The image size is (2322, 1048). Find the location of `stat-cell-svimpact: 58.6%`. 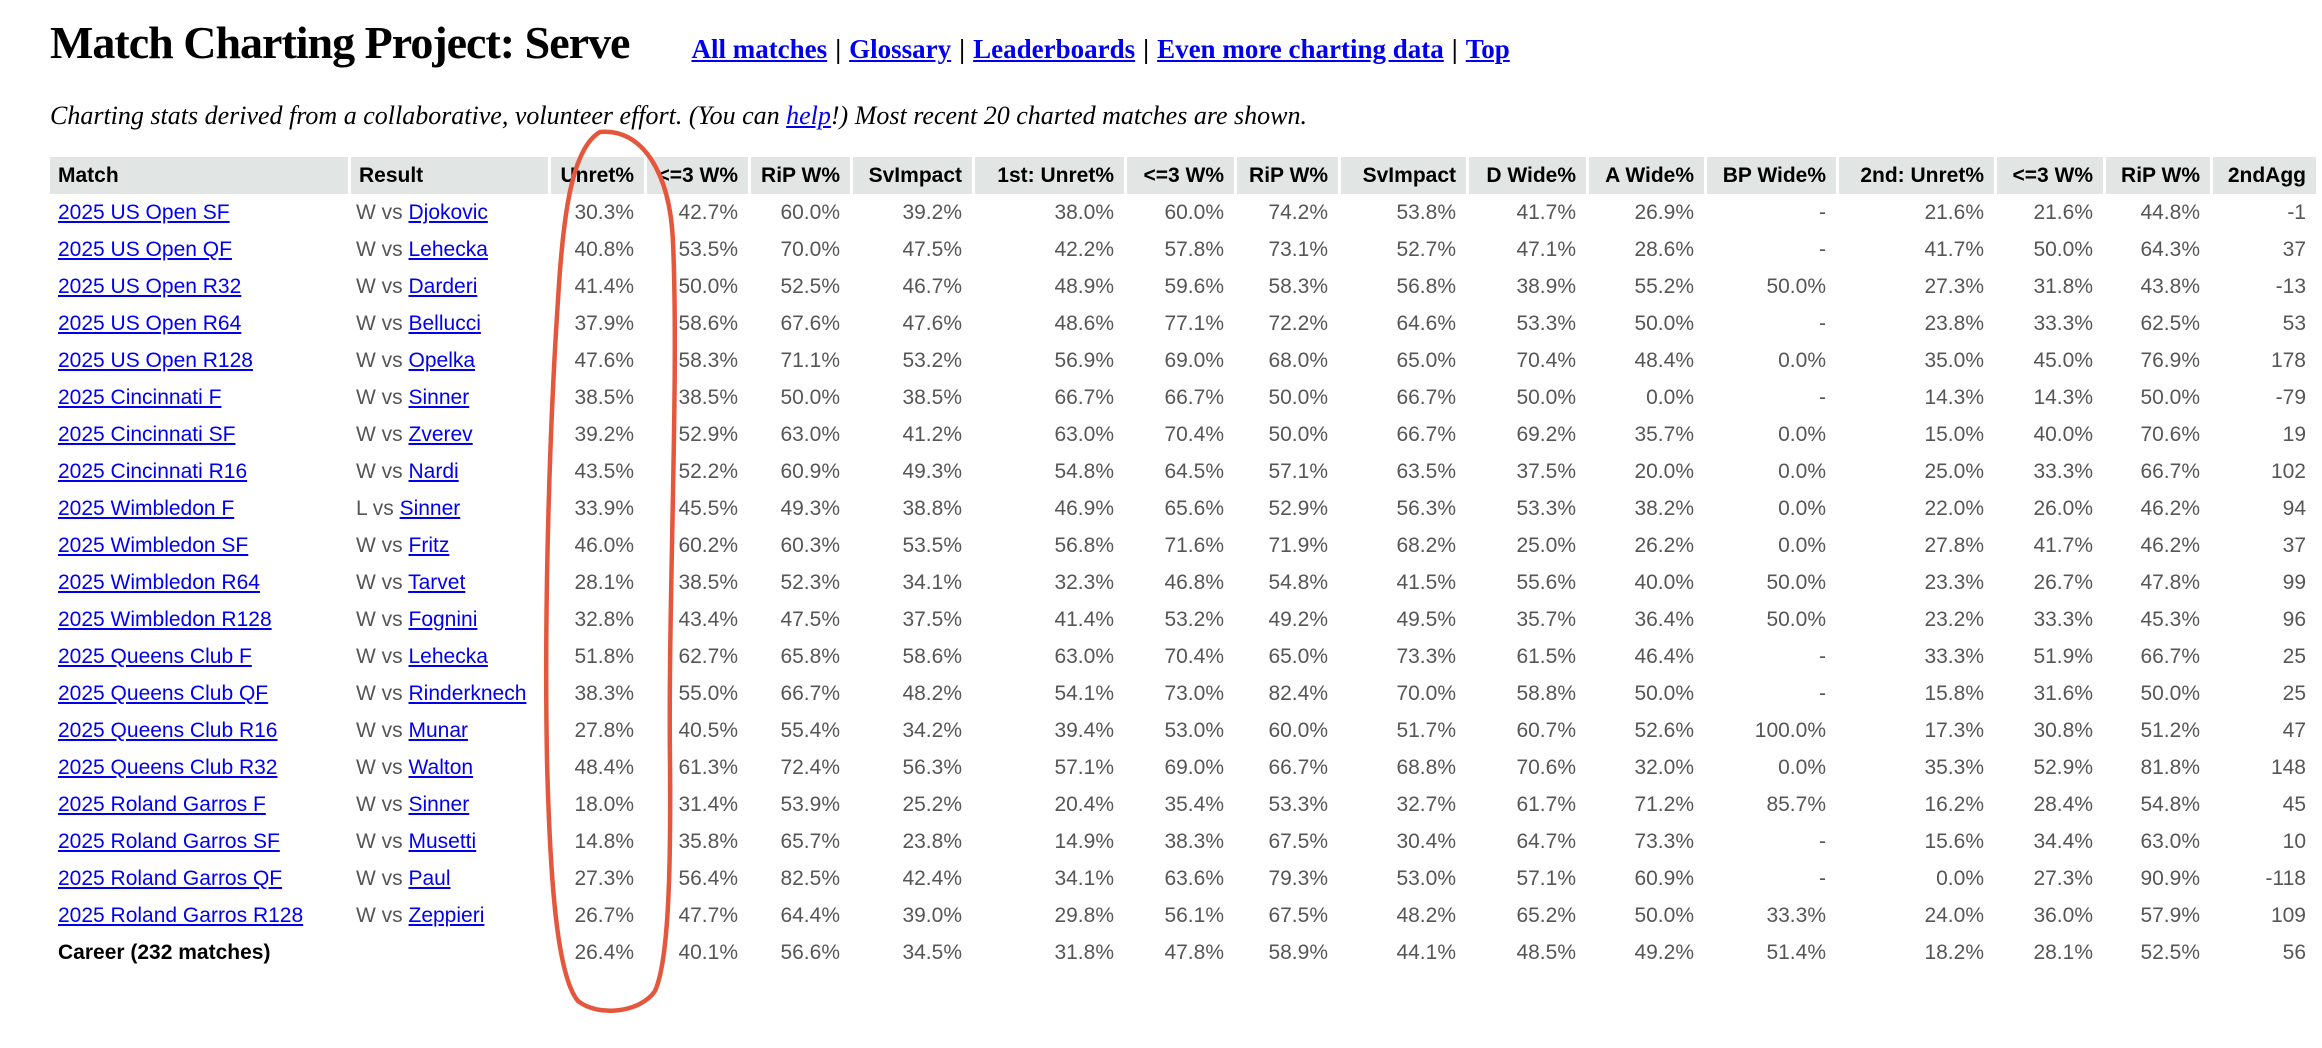

stat-cell-svimpact: 58.6% is located at coordinates (911, 656).